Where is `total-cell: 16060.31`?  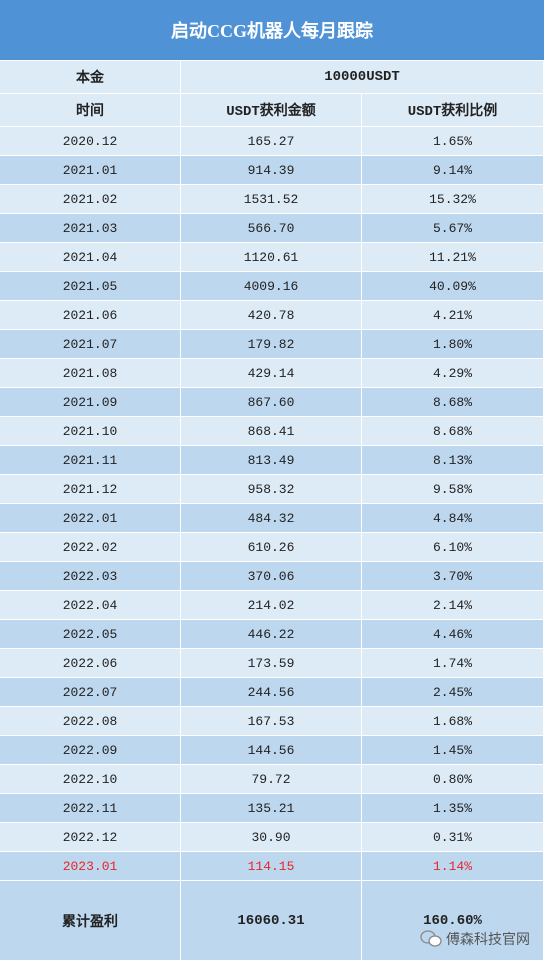
total-cell: 16060.31 is located at coordinates (271, 921).